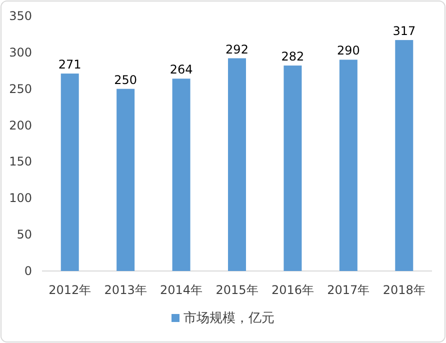  Describe the element at coordinates (229, 318) in the screenshot. I see `legend-label: 市场规模，亿元` at that location.